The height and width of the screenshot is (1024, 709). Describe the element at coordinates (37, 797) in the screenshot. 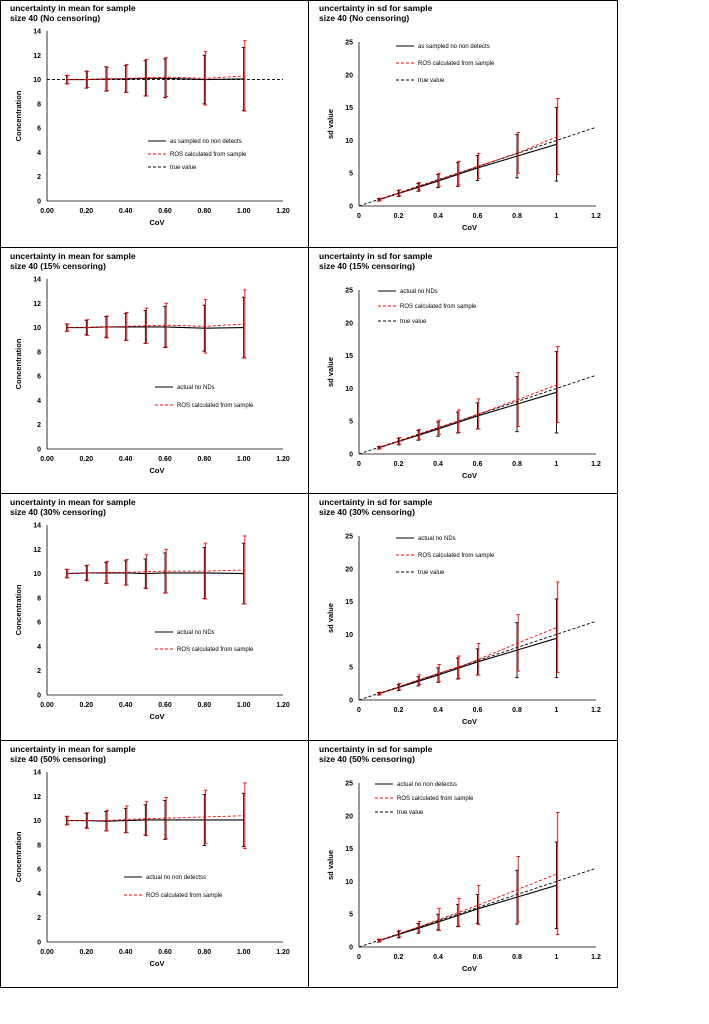

I see `y-tick-label: 12` at that location.